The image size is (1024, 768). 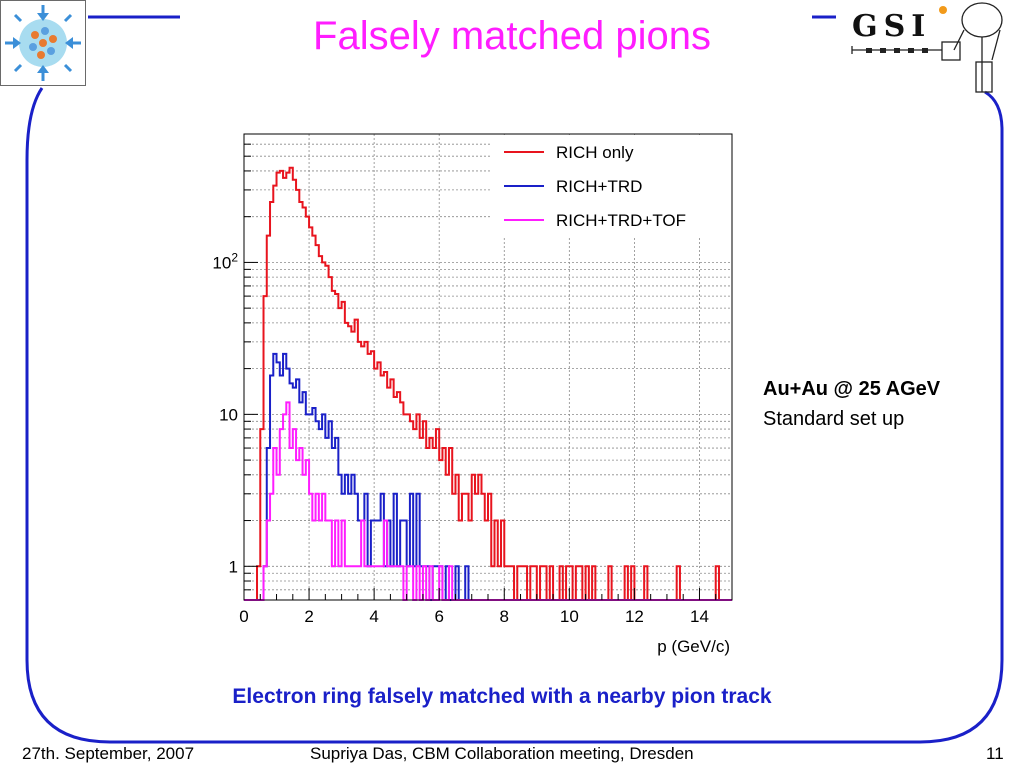 I want to click on y-tick-label: 102, so click(x=225, y=261).